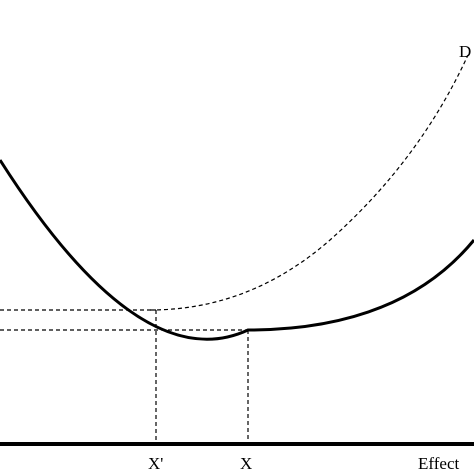  Describe the element at coordinates (438, 463) in the screenshot. I see `axis-label-effect: Effect` at that location.